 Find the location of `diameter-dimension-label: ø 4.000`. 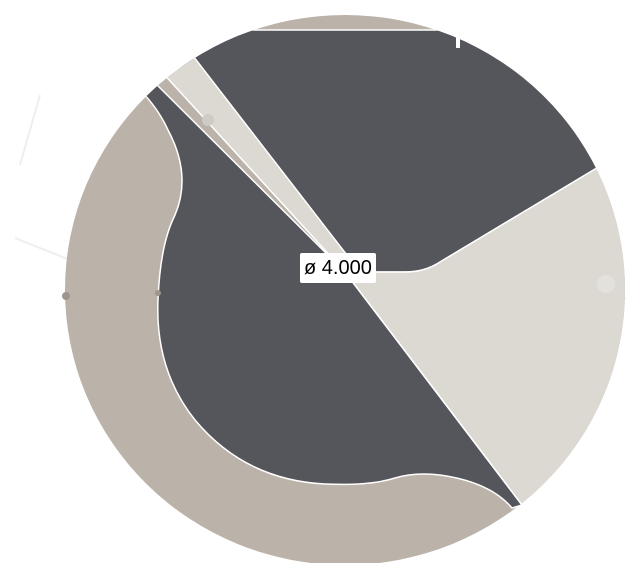

diameter-dimension-label: ø 4.000 is located at coordinates (338, 268).